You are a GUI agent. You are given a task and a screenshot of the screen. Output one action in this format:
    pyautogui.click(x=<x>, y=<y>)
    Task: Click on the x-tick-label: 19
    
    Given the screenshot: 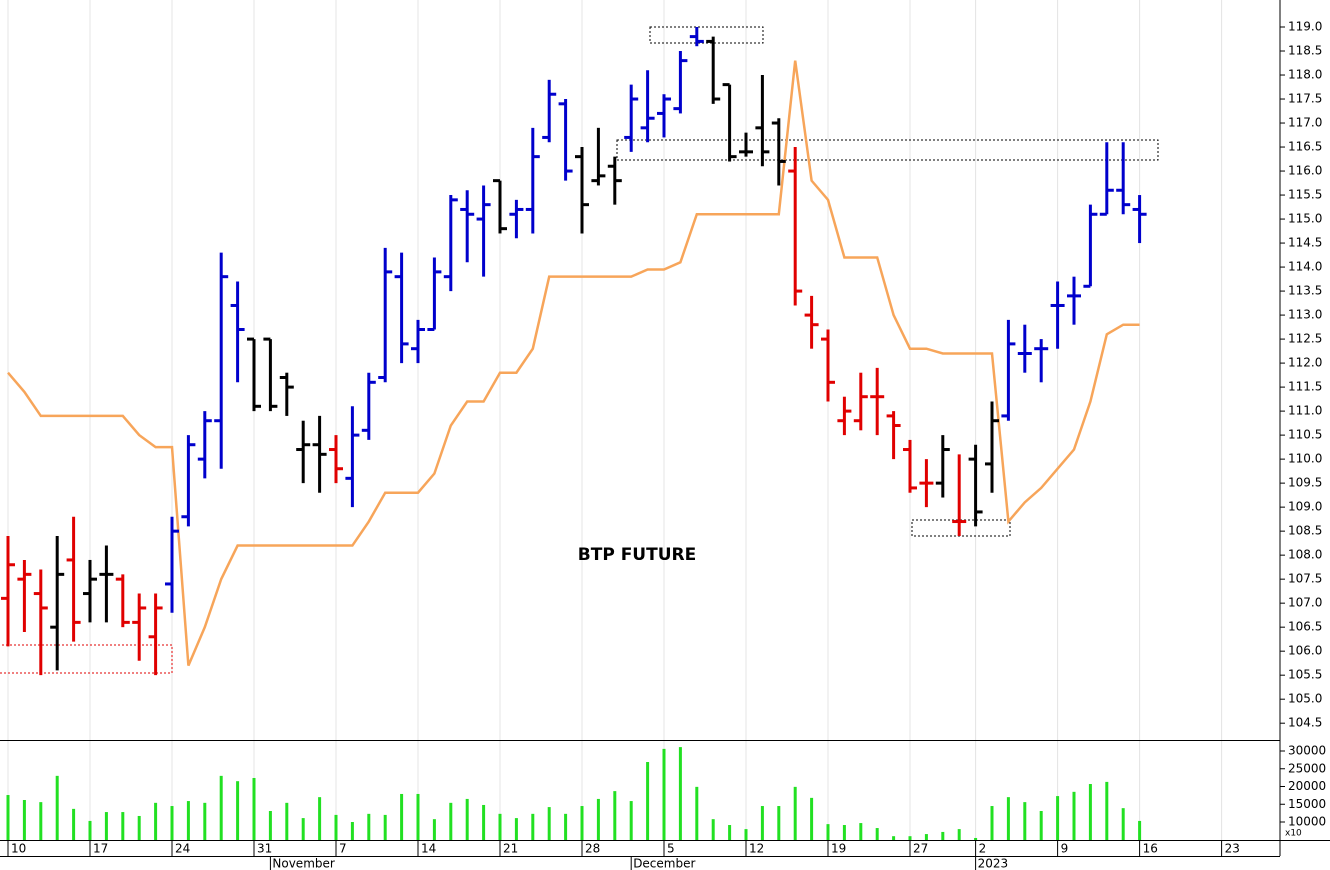 What is the action you would take?
    pyautogui.click(x=838, y=849)
    